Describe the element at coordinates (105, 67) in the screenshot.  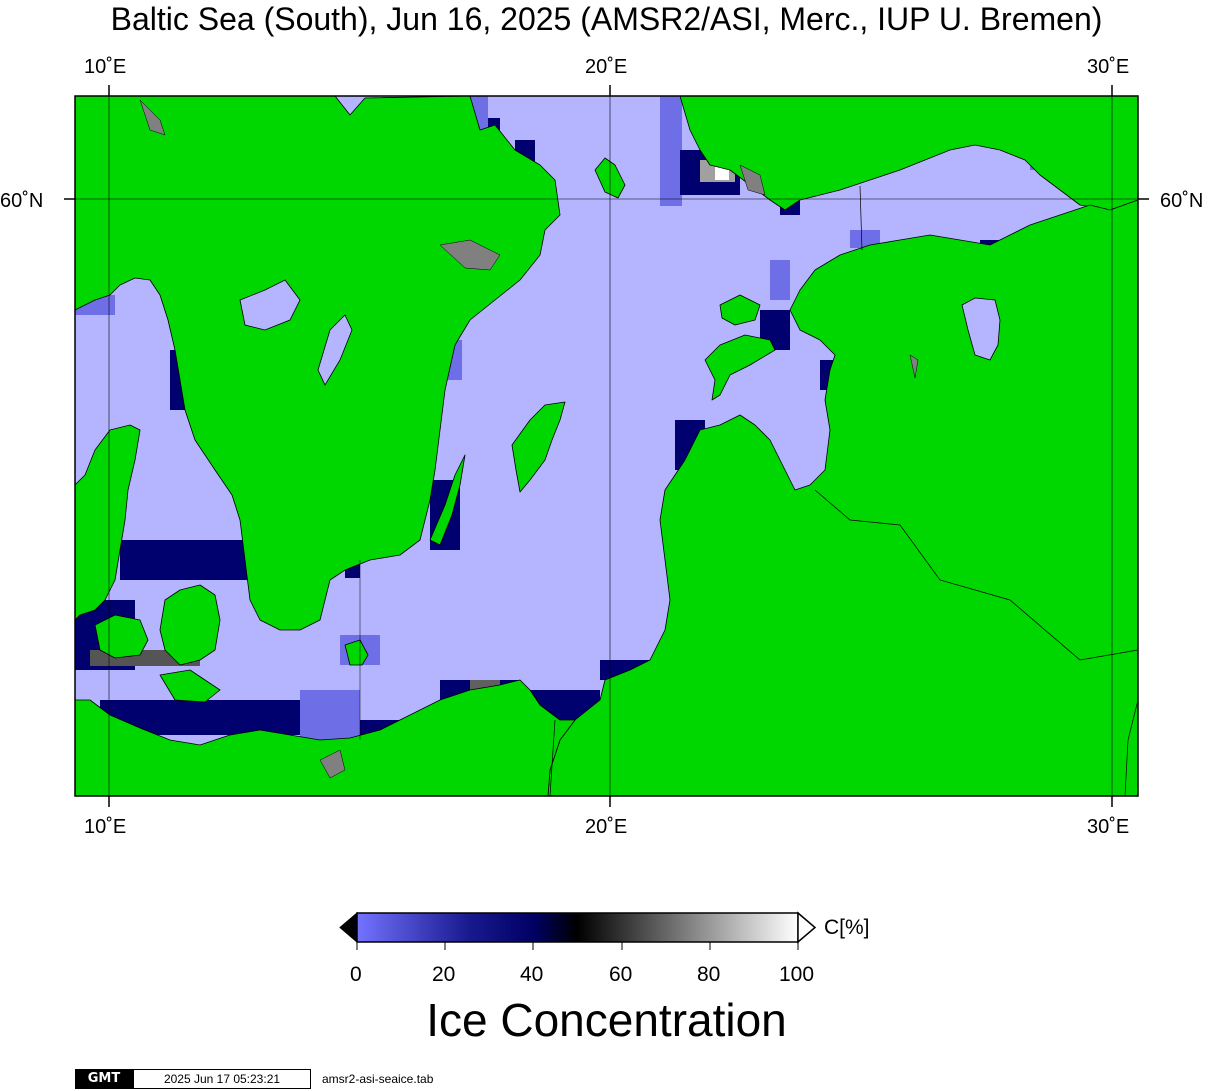
I see `lon-label-top-10e: 10˚E` at that location.